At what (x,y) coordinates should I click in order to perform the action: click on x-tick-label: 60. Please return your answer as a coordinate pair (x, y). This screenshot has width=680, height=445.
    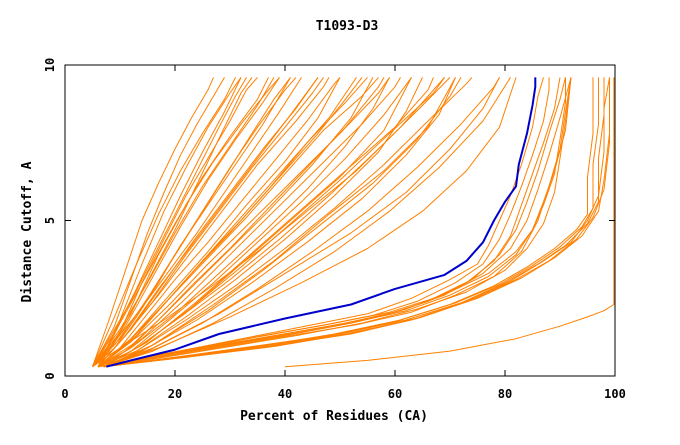
    Looking at the image, I should click on (395, 394).